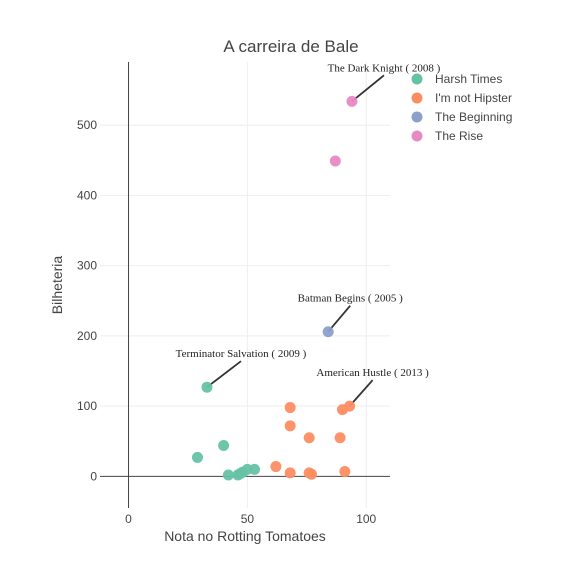 The image size is (584, 584). I want to click on y-tick-label: 500, so click(87, 125).